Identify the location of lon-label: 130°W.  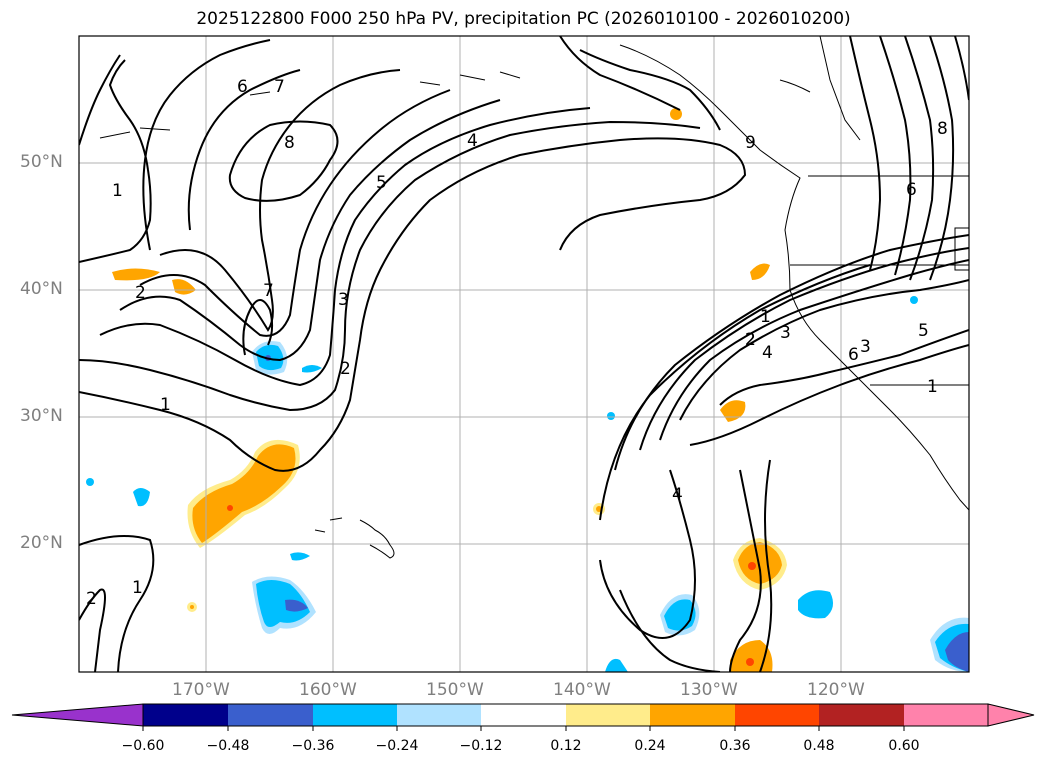
(709, 690).